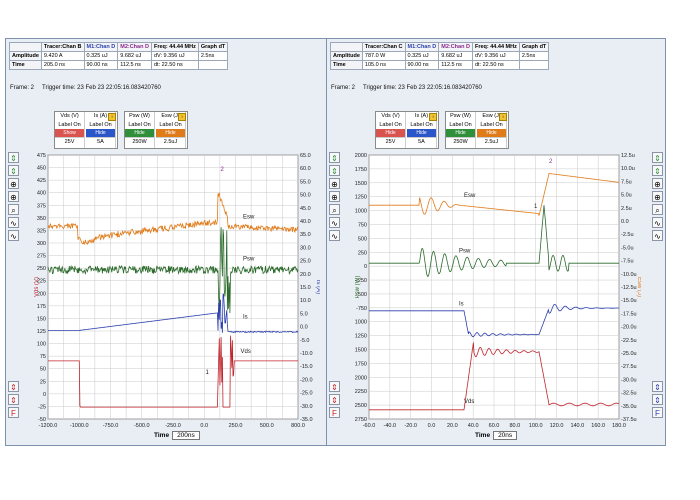  Describe the element at coordinates (422, 56) in the screenshot. I see `measurement-cell: 0.325 uJ` at that location.